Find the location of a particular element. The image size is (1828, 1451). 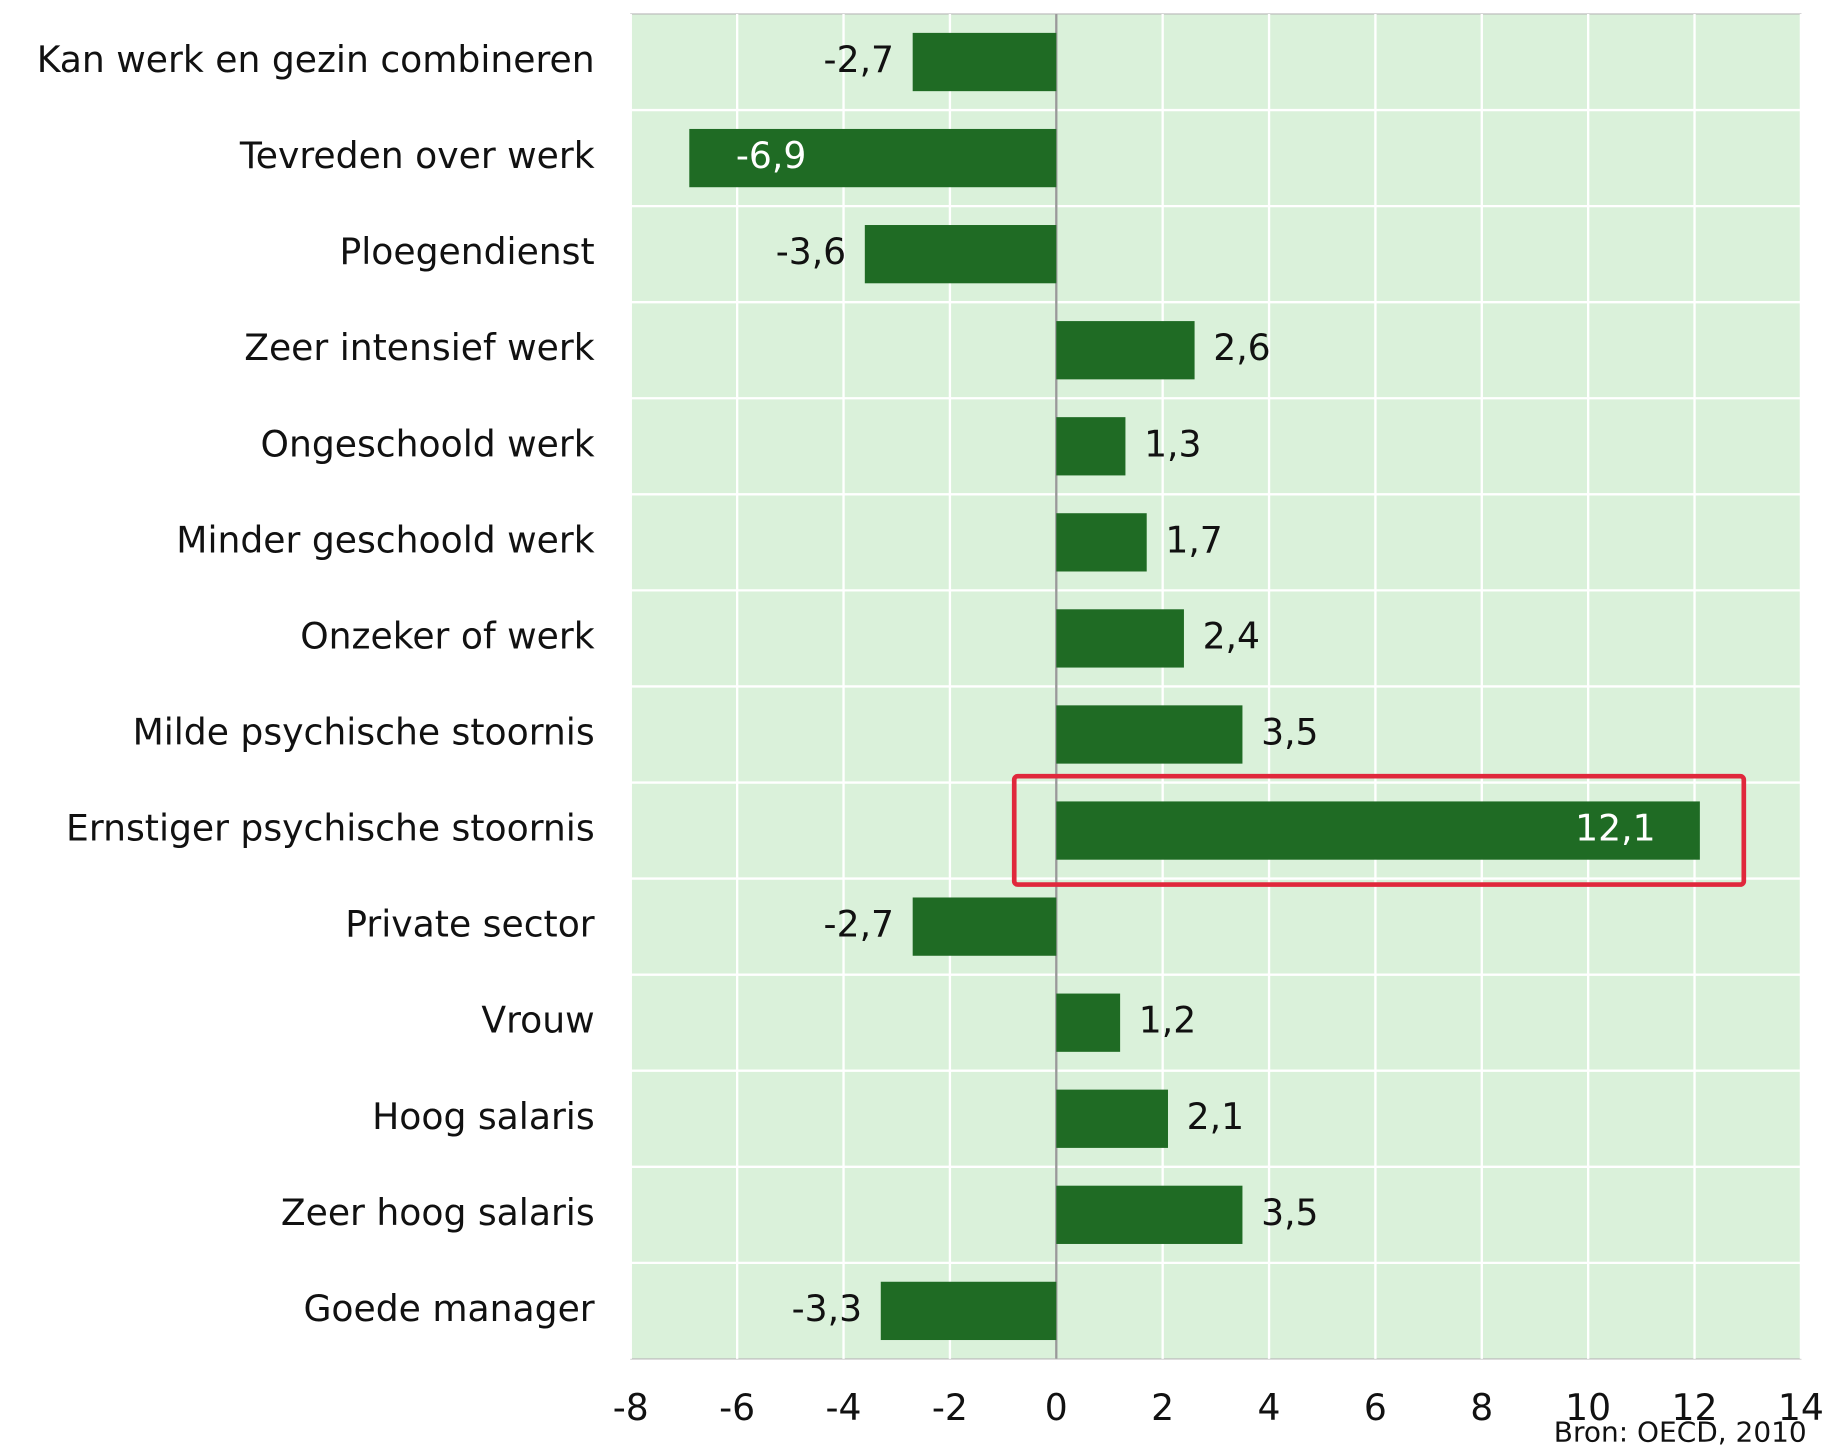

value-label: -3,6 is located at coordinates (811, 251).